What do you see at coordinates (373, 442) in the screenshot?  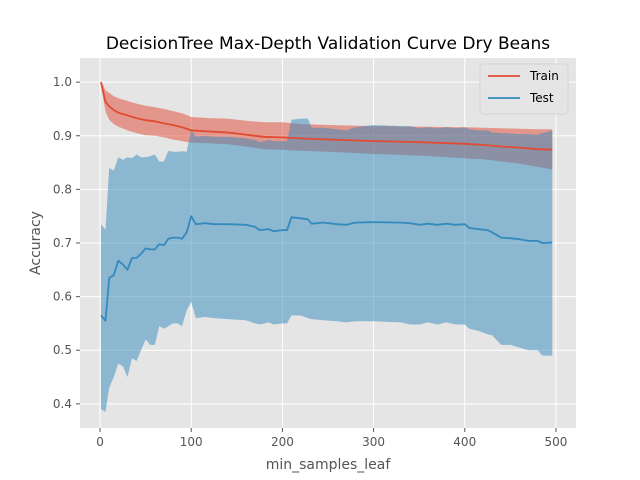 I see `x-tick-label: 300` at bounding box center [373, 442].